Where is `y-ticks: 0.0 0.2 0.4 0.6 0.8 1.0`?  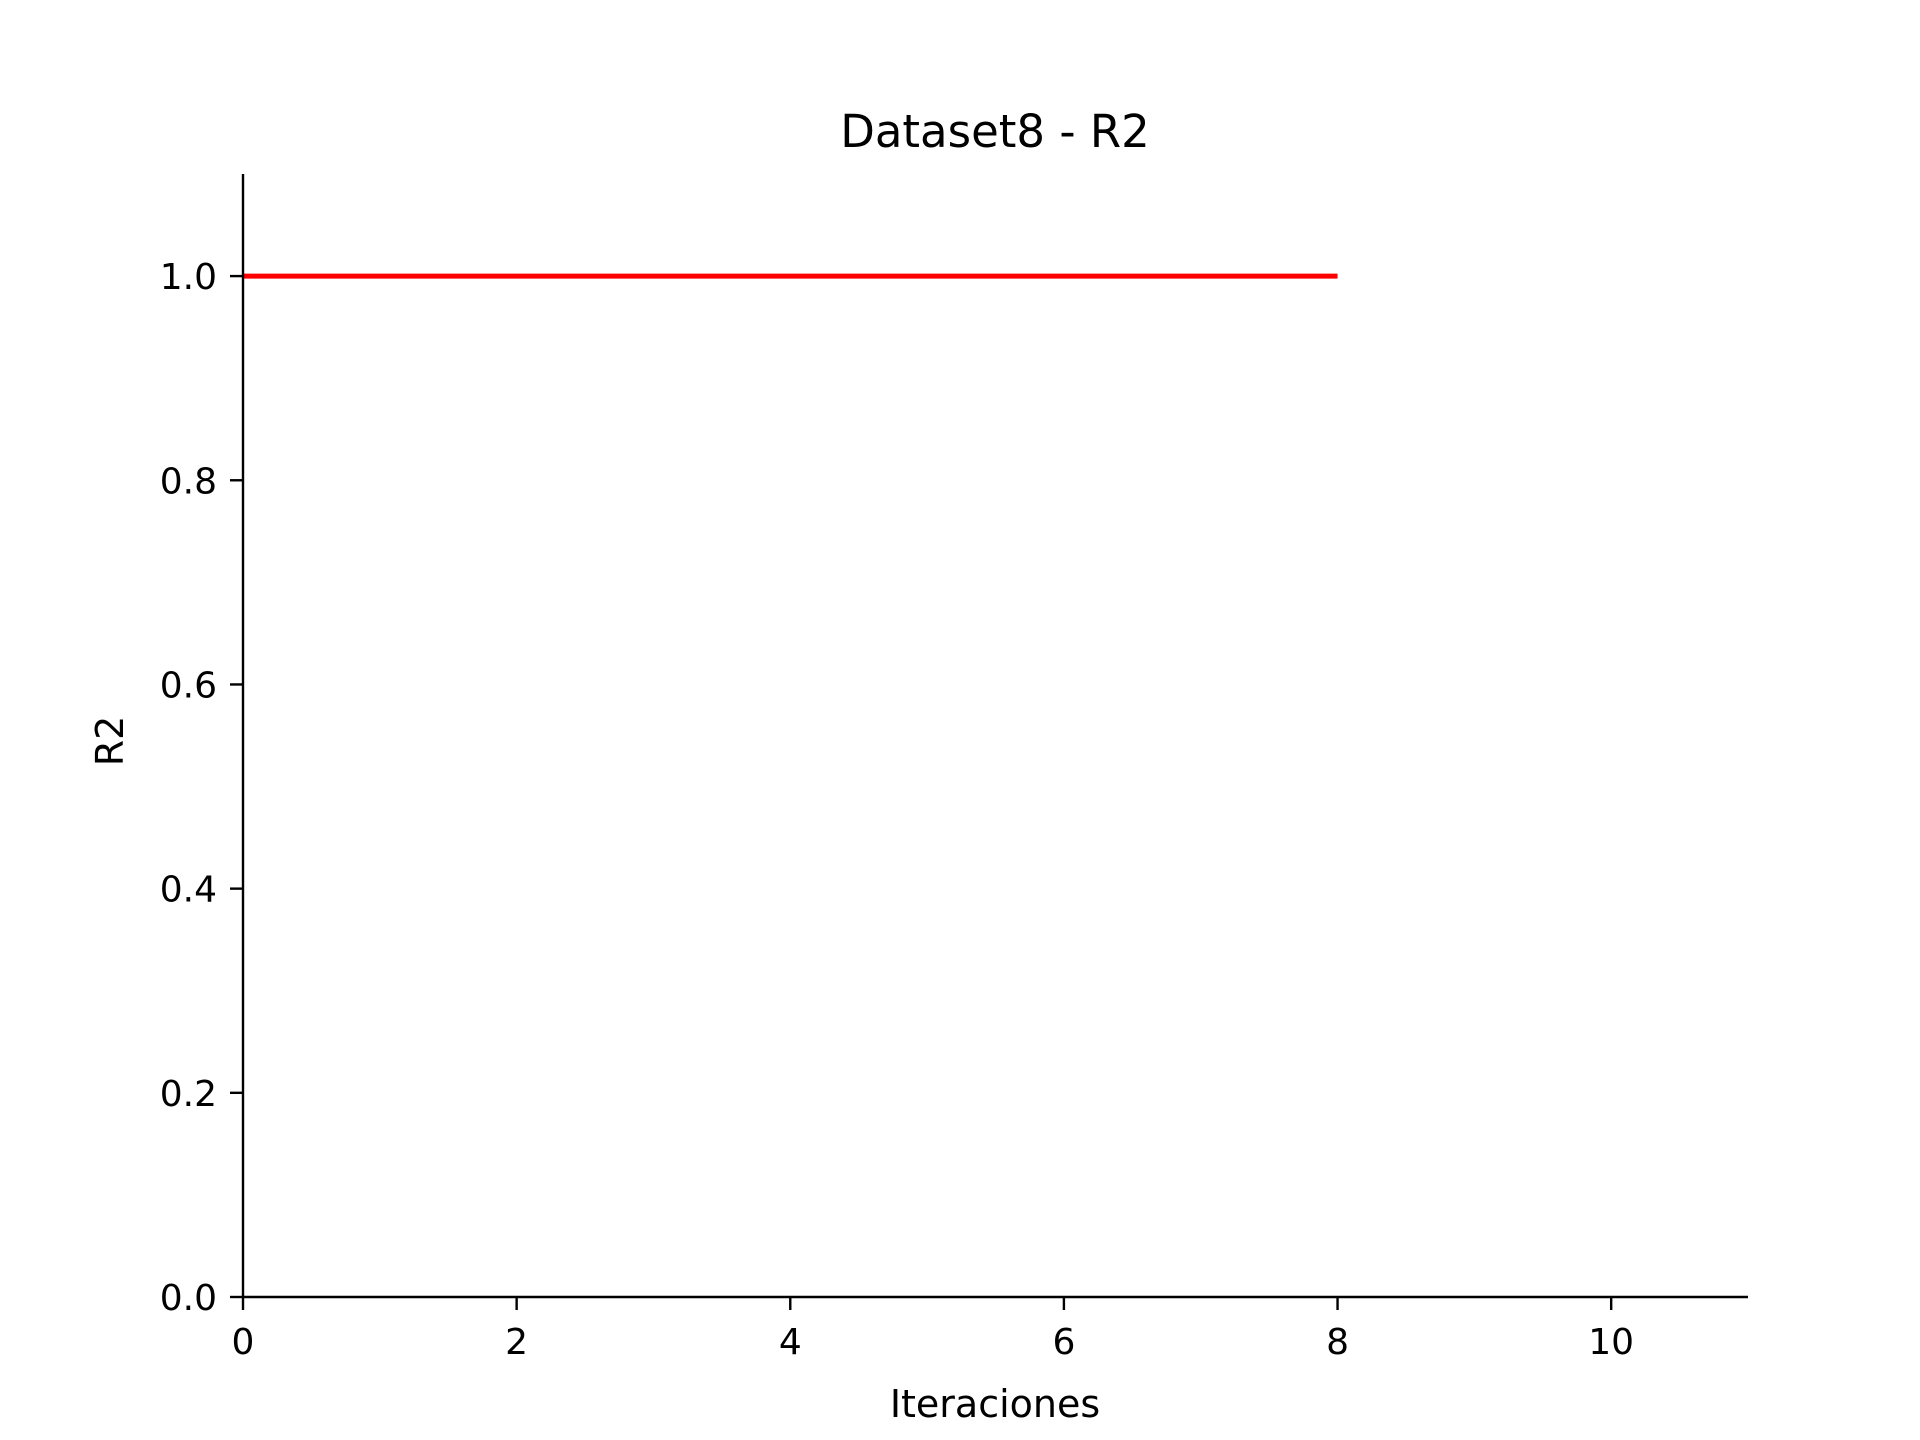 y-ticks: 0.0 0.2 0.4 0.6 0.8 1.0 is located at coordinates (201, 788).